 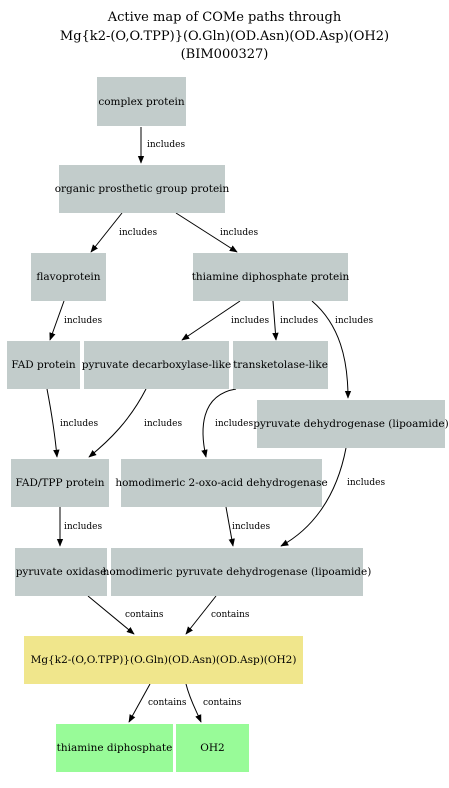 I want to click on edge-oxo-to-homodimeric-pyruvate, so click(x=230, y=526).